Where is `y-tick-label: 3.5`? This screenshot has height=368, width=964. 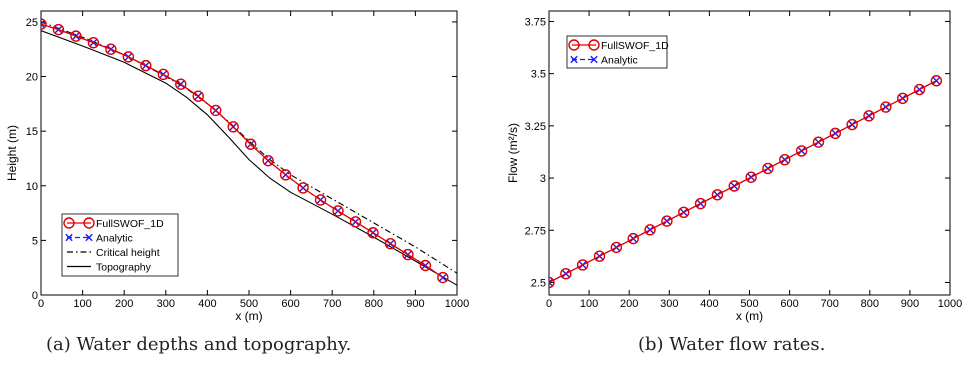
y-tick-label: 3.5 is located at coordinates (538, 75).